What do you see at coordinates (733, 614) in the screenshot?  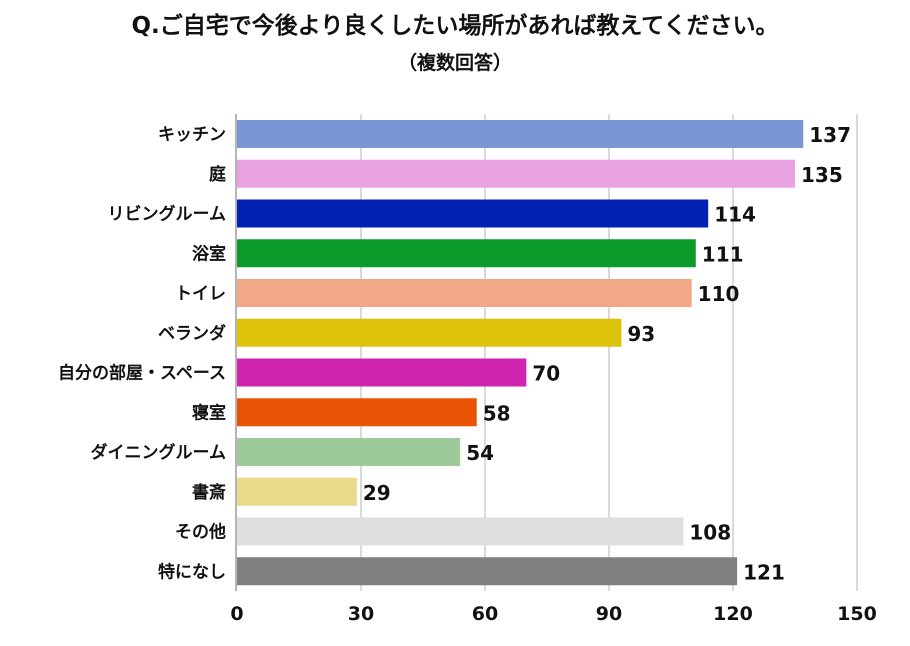 I see `x-tick-label: 120` at bounding box center [733, 614].